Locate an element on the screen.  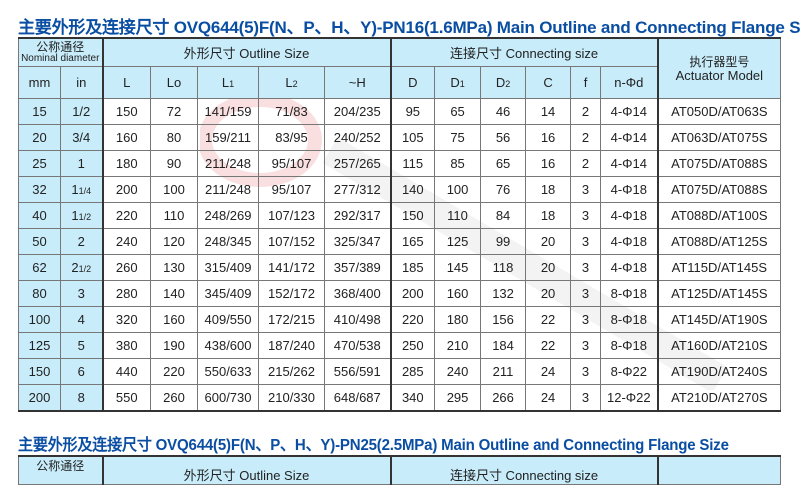
table-cell: 440 is located at coordinates (126, 371).